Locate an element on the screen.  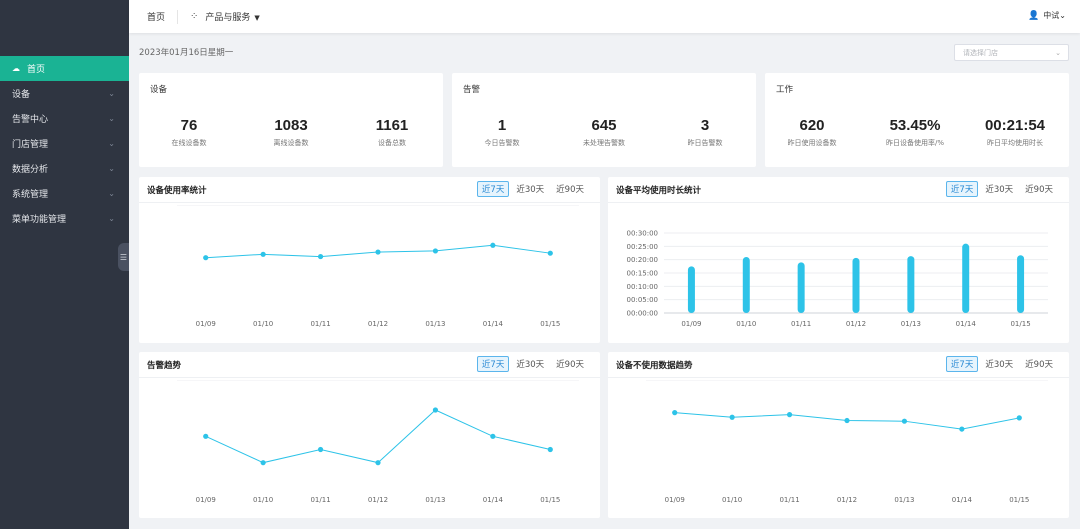
y-tick-label: 00:00:00 is located at coordinates (642, 314).